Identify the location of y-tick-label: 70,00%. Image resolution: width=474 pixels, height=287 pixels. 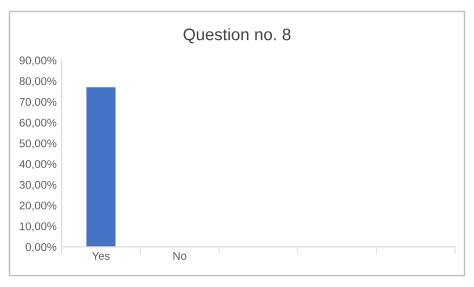
(38, 103).